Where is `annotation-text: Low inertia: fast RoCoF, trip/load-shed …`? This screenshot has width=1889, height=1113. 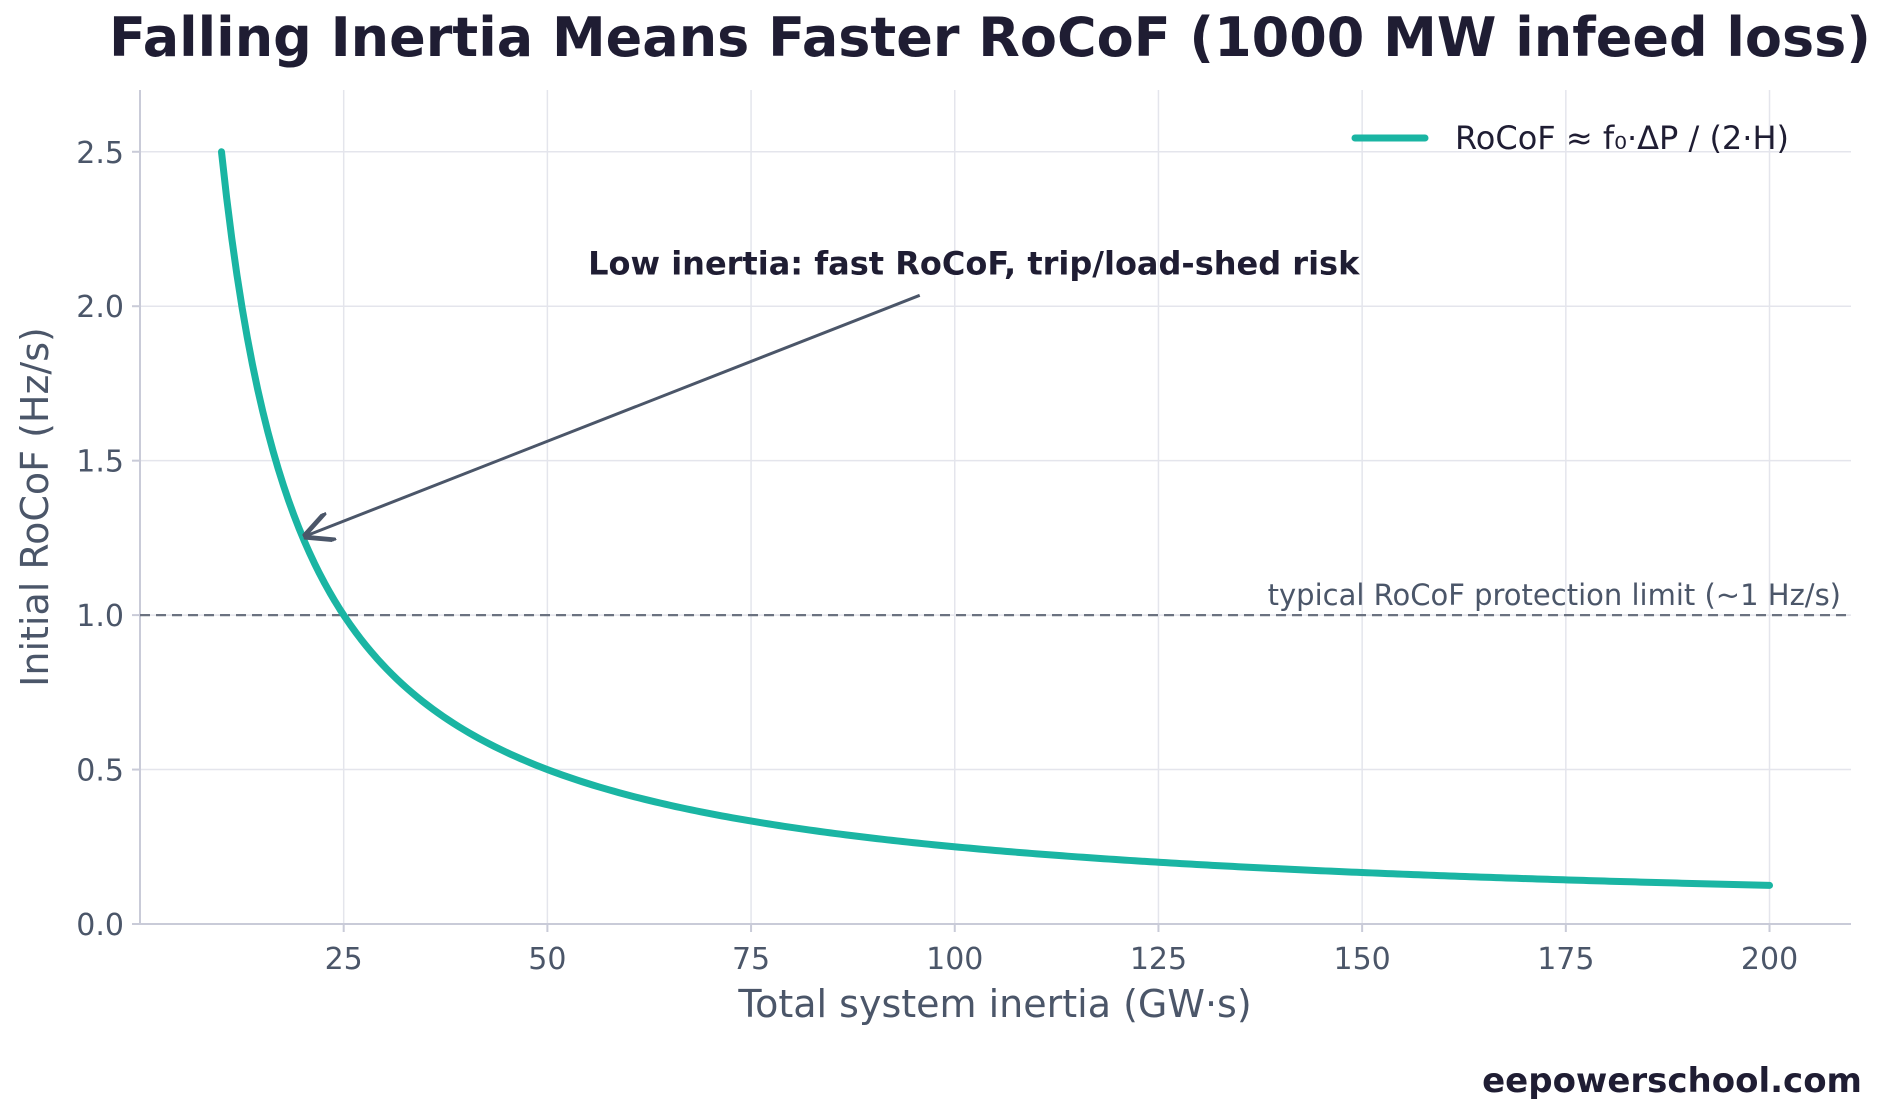
annotation-text: Low inertia: fast RoCoF, trip/load-shed … is located at coordinates (974, 263).